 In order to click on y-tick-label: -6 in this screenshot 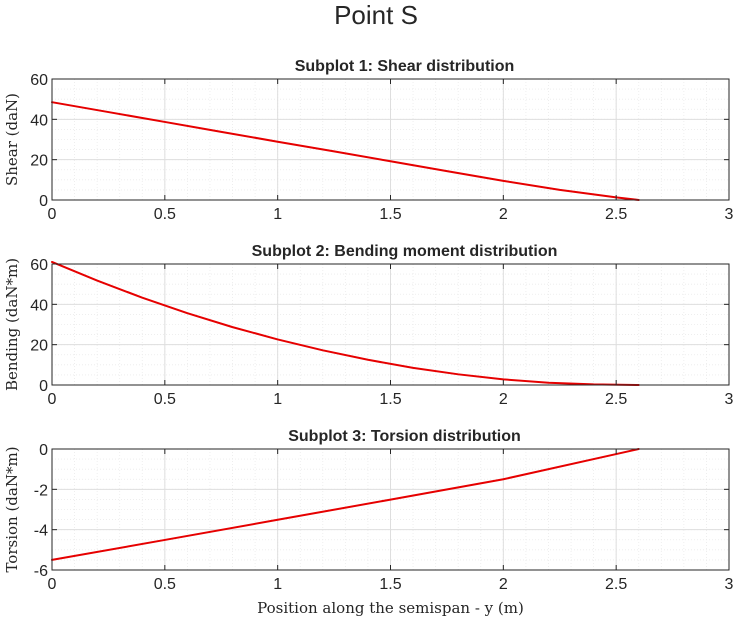, I will do `click(41, 571)`.